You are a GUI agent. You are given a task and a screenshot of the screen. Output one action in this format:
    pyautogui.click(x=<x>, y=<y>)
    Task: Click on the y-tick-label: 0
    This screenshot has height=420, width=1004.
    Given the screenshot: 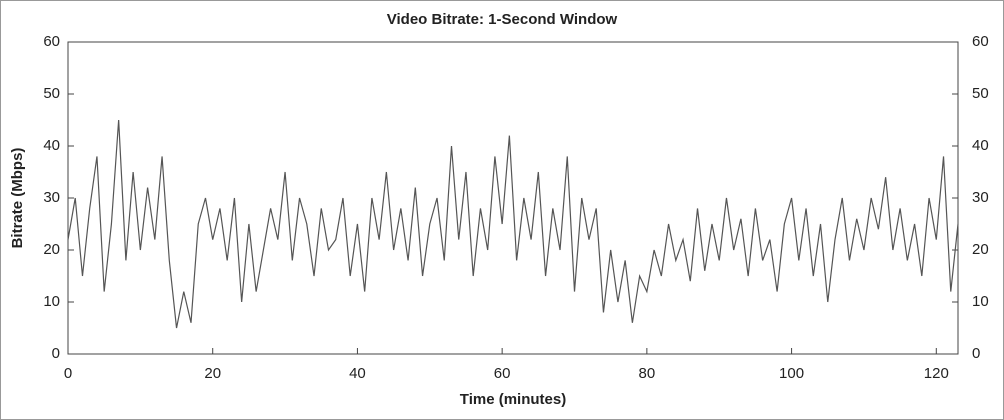 What is the action you would take?
    pyautogui.click(x=56, y=353)
    